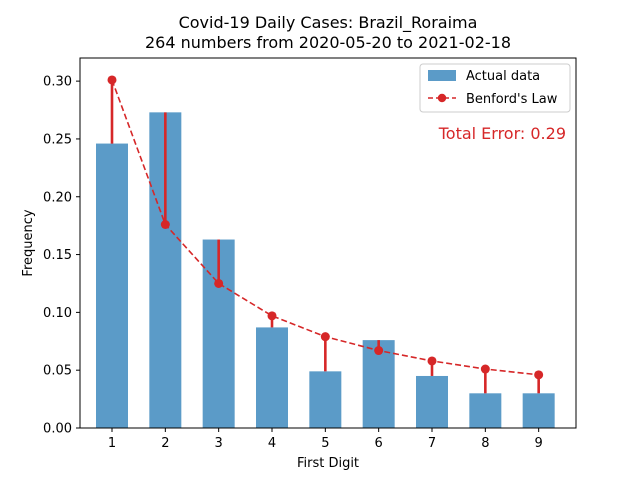 The width and height of the screenshot is (640, 480). What do you see at coordinates (325, 443) in the screenshot?
I see `x-tick-label-5: 5` at bounding box center [325, 443].